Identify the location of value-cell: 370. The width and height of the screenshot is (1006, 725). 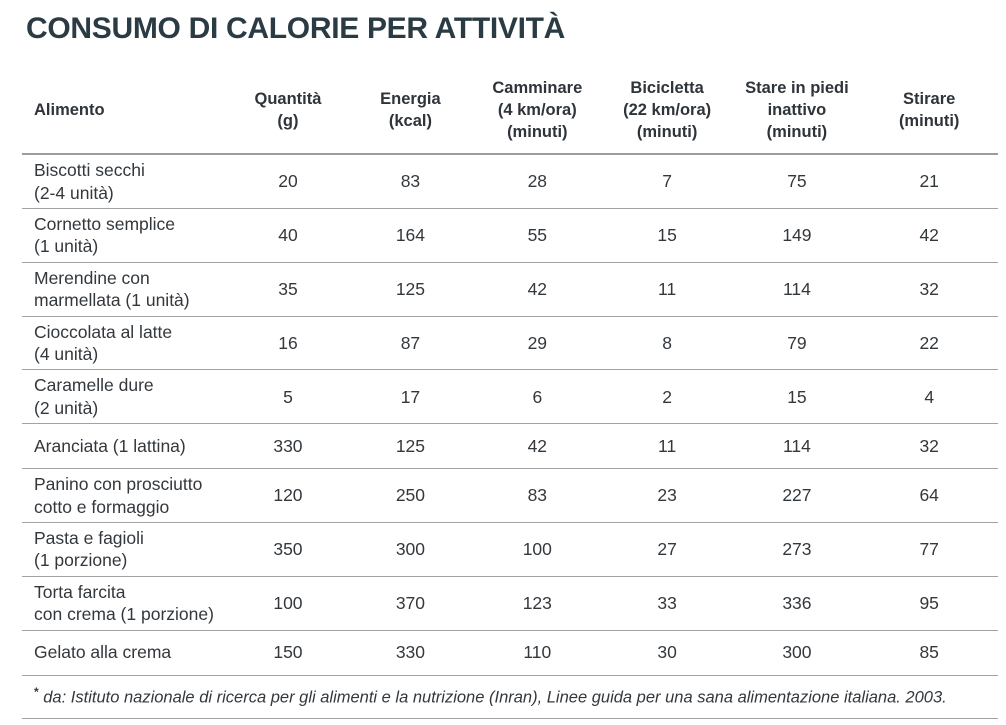
(410, 603).